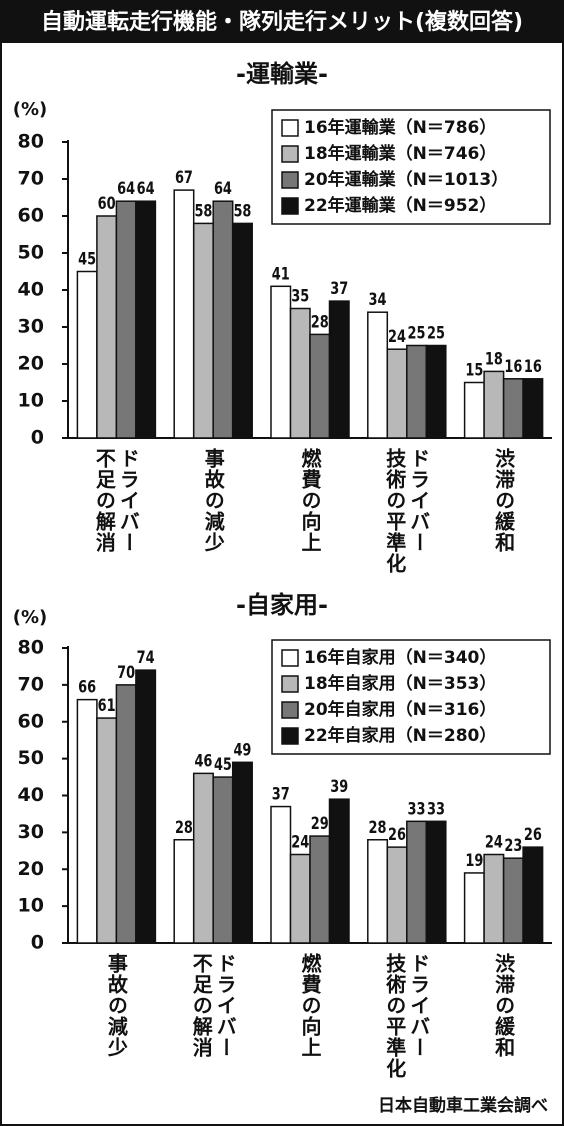  What do you see at coordinates (400, 127) in the screenshot?
I see `legend-label: 16年運輸業（N＝786）` at bounding box center [400, 127].